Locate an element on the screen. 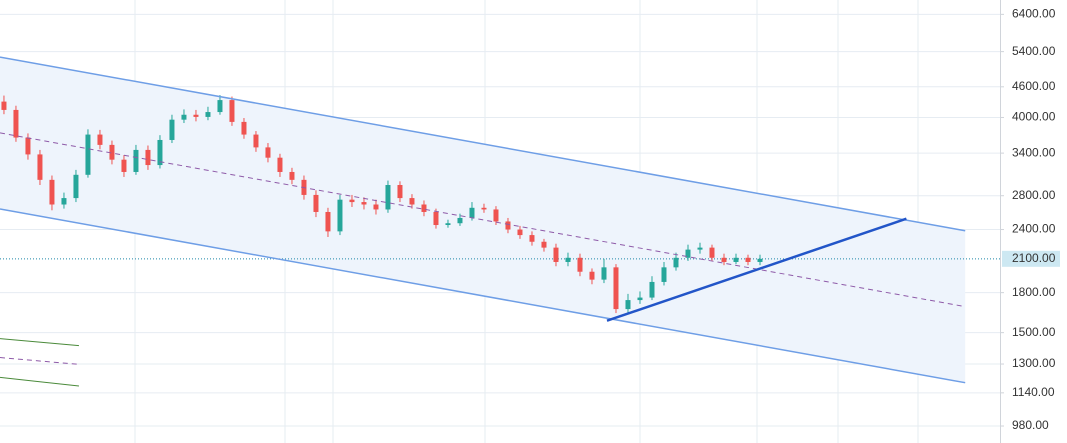 Image resolution: width=1067 pixels, height=443 pixels. y-tick-label: 3400.00 is located at coordinates (1034, 152).